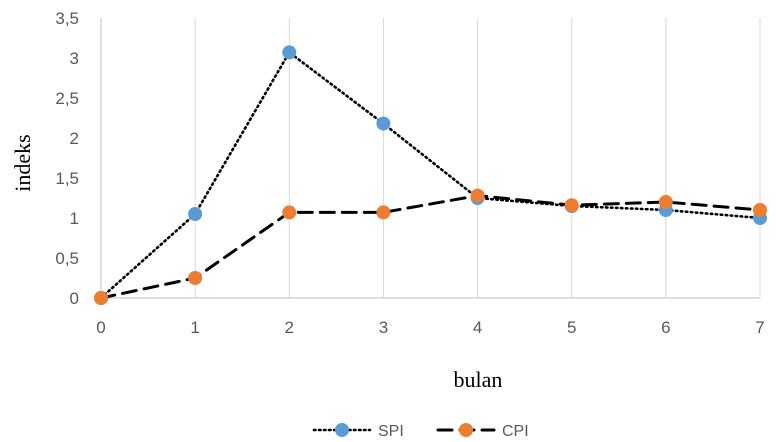 Image resolution: width=778 pixels, height=442 pixels. What do you see at coordinates (289, 327) in the screenshot?
I see `x-tick-label: 2` at bounding box center [289, 327].